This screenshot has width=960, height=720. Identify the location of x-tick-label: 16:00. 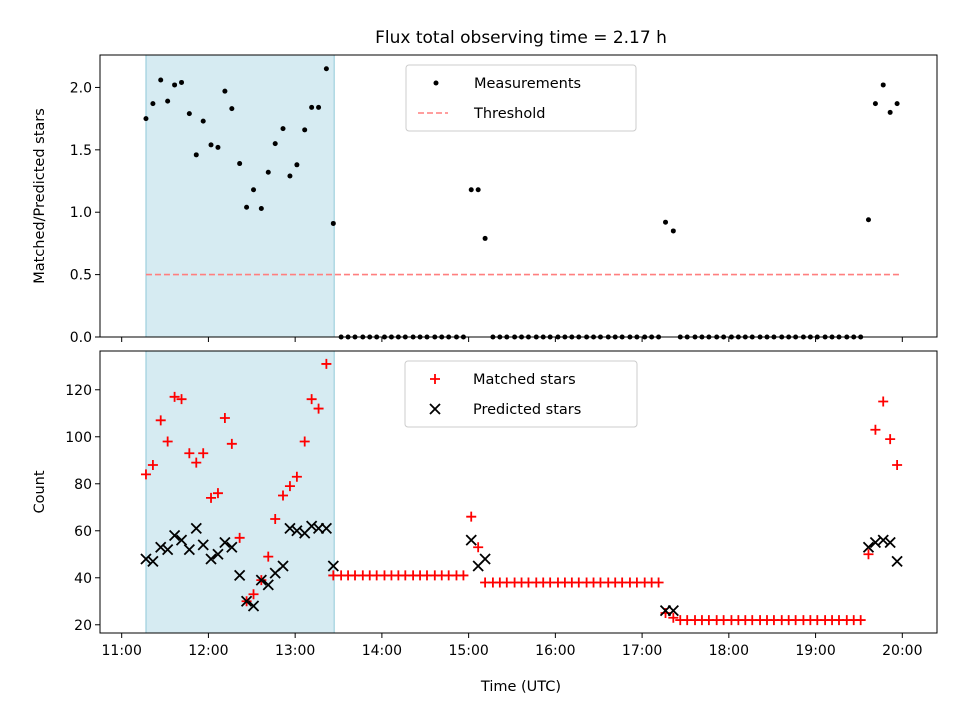
(555, 651).